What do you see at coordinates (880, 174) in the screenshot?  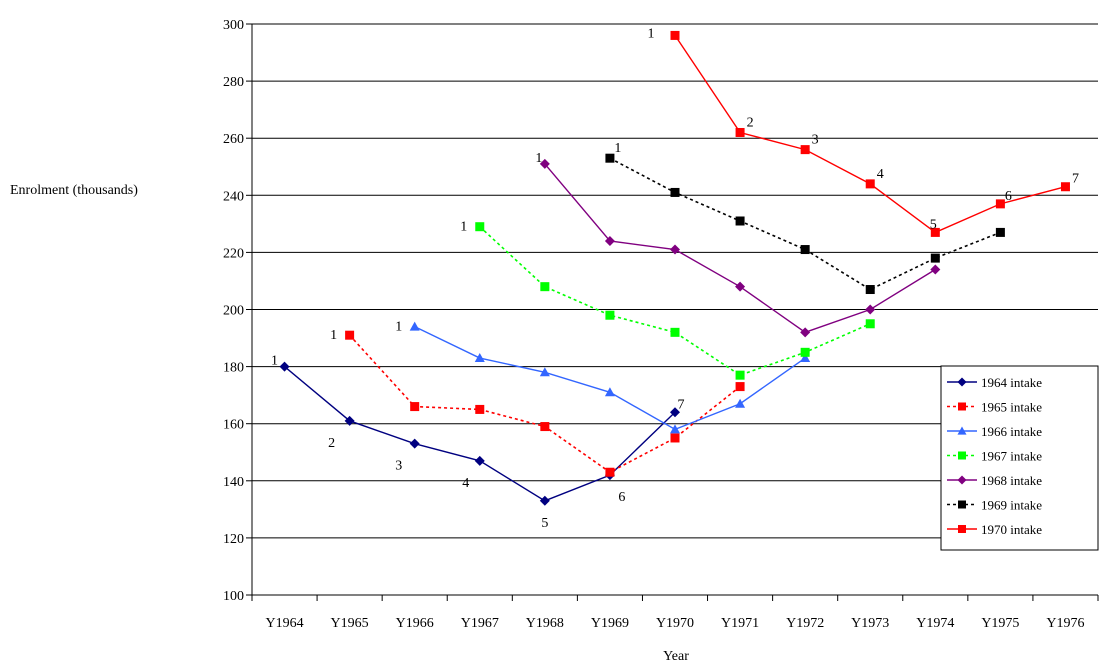 I see `point-label: 4` at bounding box center [880, 174].